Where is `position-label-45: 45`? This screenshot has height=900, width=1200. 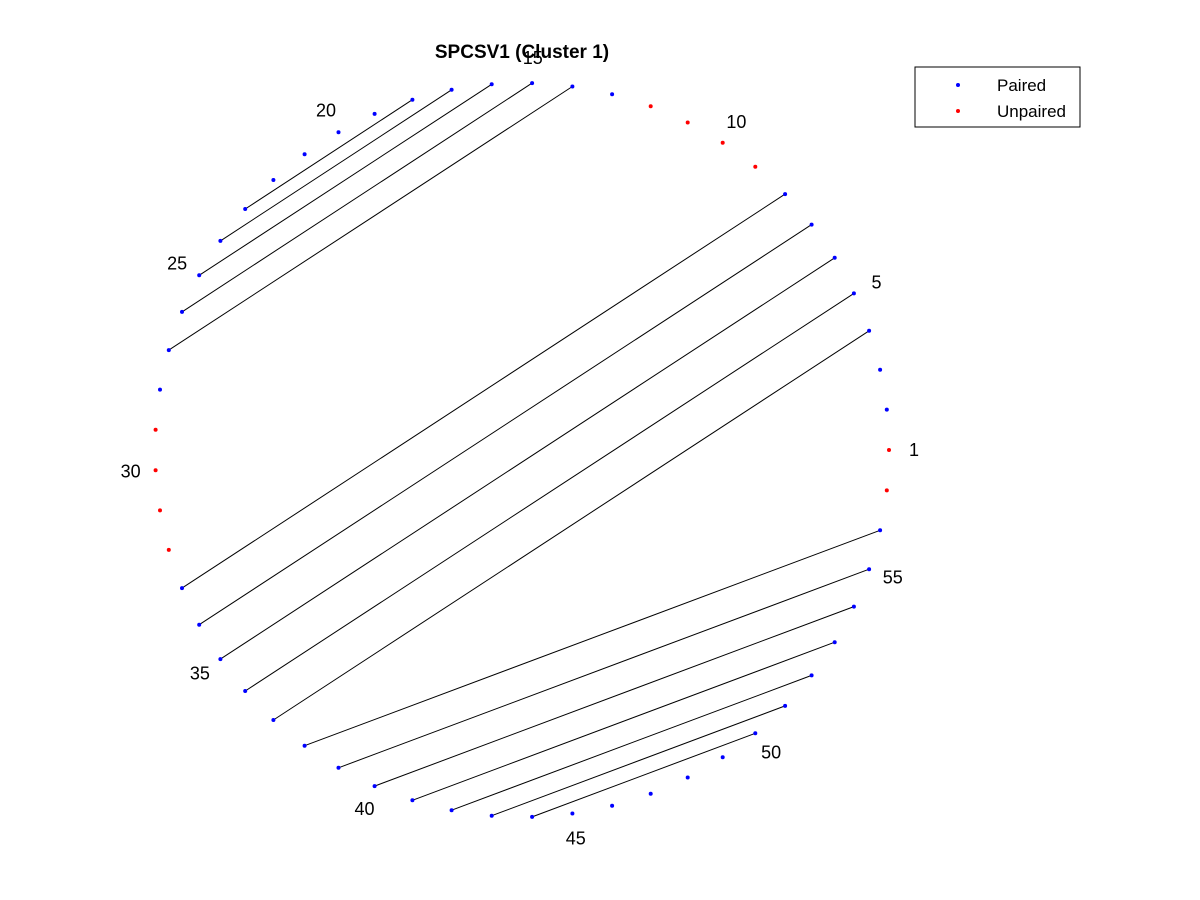
position-label-45: 45 is located at coordinates (576, 838).